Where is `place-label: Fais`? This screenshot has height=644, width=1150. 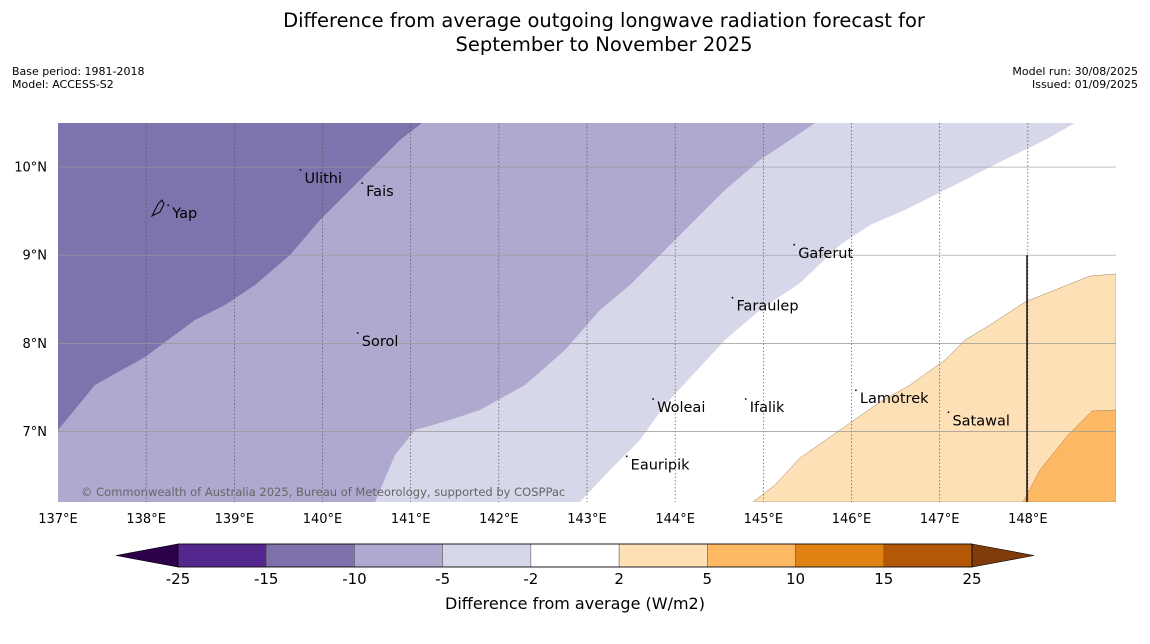 place-label: Fais is located at coordinates (379, 192).